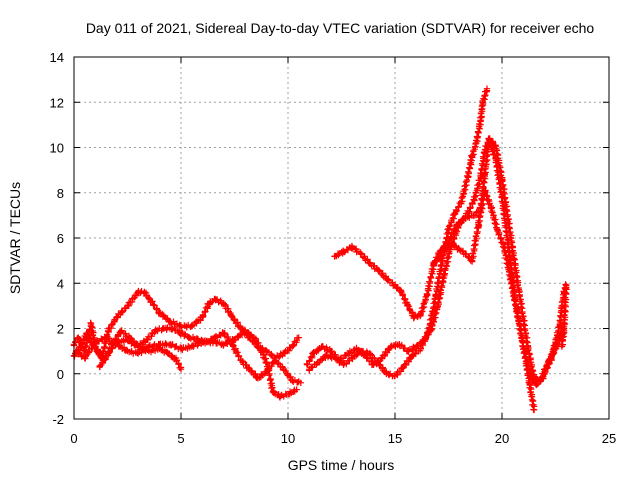 The width and height of the screenshot is (640, 480). I want to click on y-tick-label: 0, so click(60, 374).